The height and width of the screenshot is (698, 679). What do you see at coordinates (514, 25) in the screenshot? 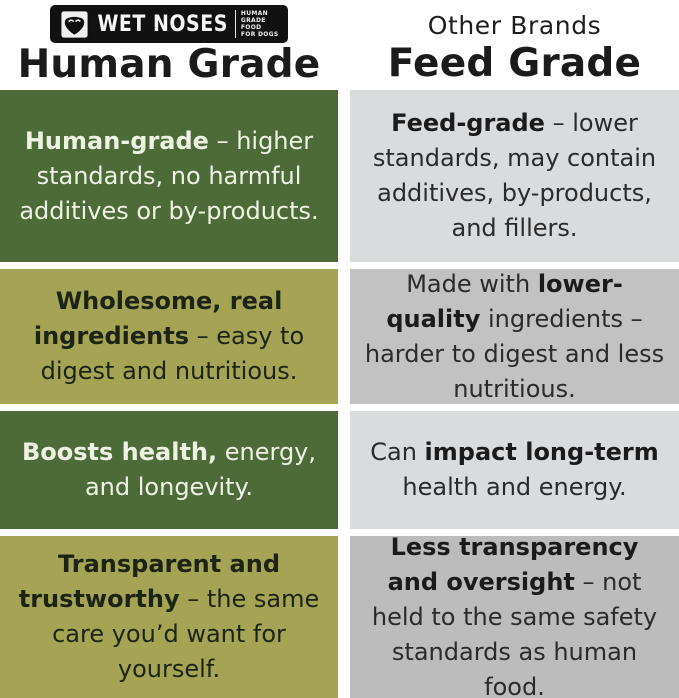
I see `other-brands-label: Other Brands` at bounding box center [514, 25].